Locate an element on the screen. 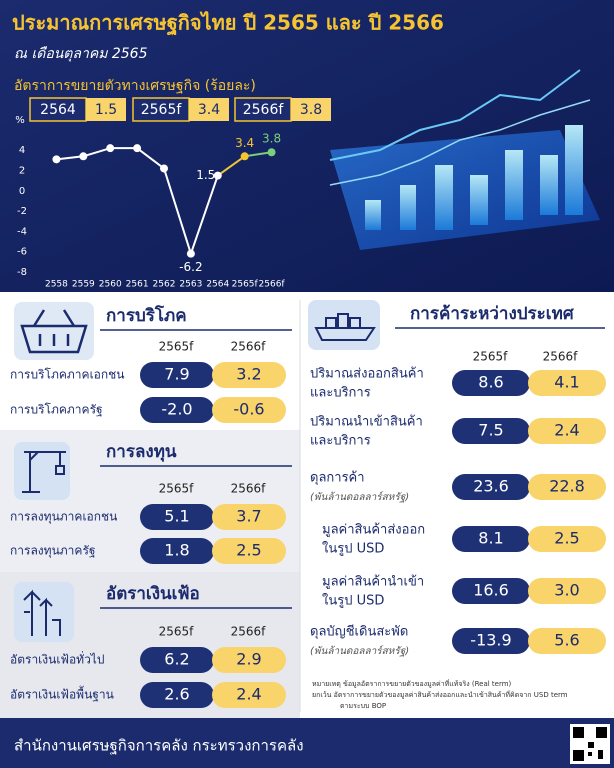 The height and width of the screenshot is (768, 614). footer-bg is located at coordinates (307, 743).